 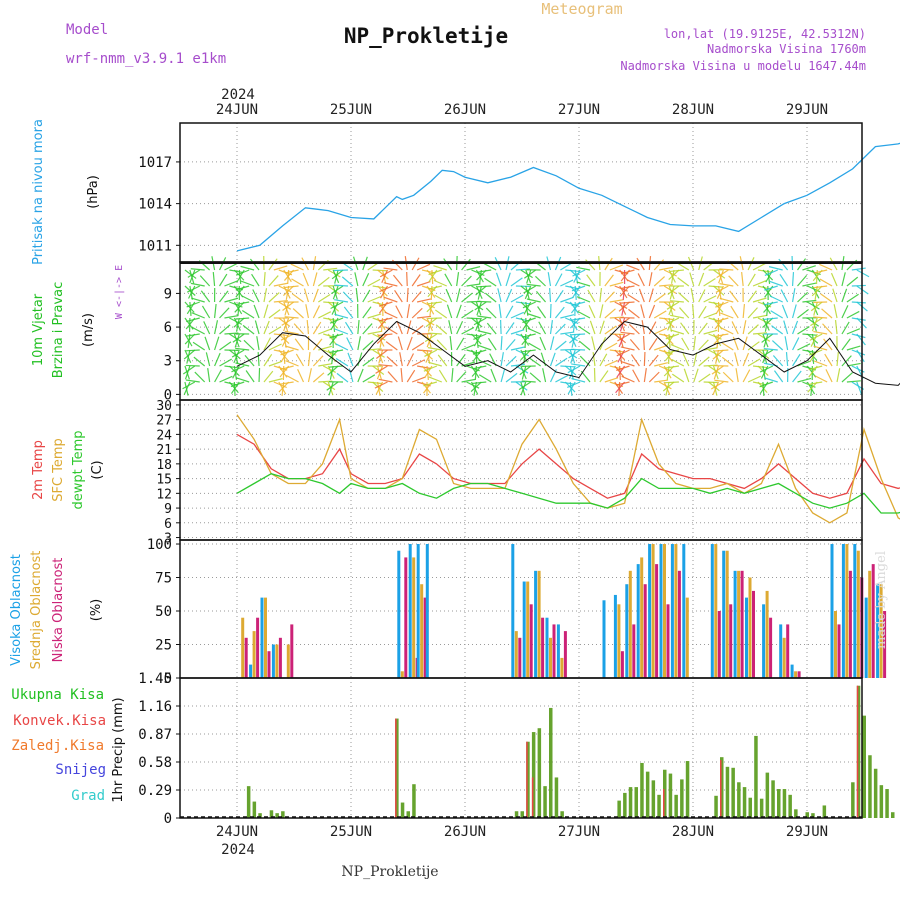 What do you see at coordinates (155, 163) in the screenshot?
I see `pressure-ytick-label: 1017` at bounding box center [155, 163].